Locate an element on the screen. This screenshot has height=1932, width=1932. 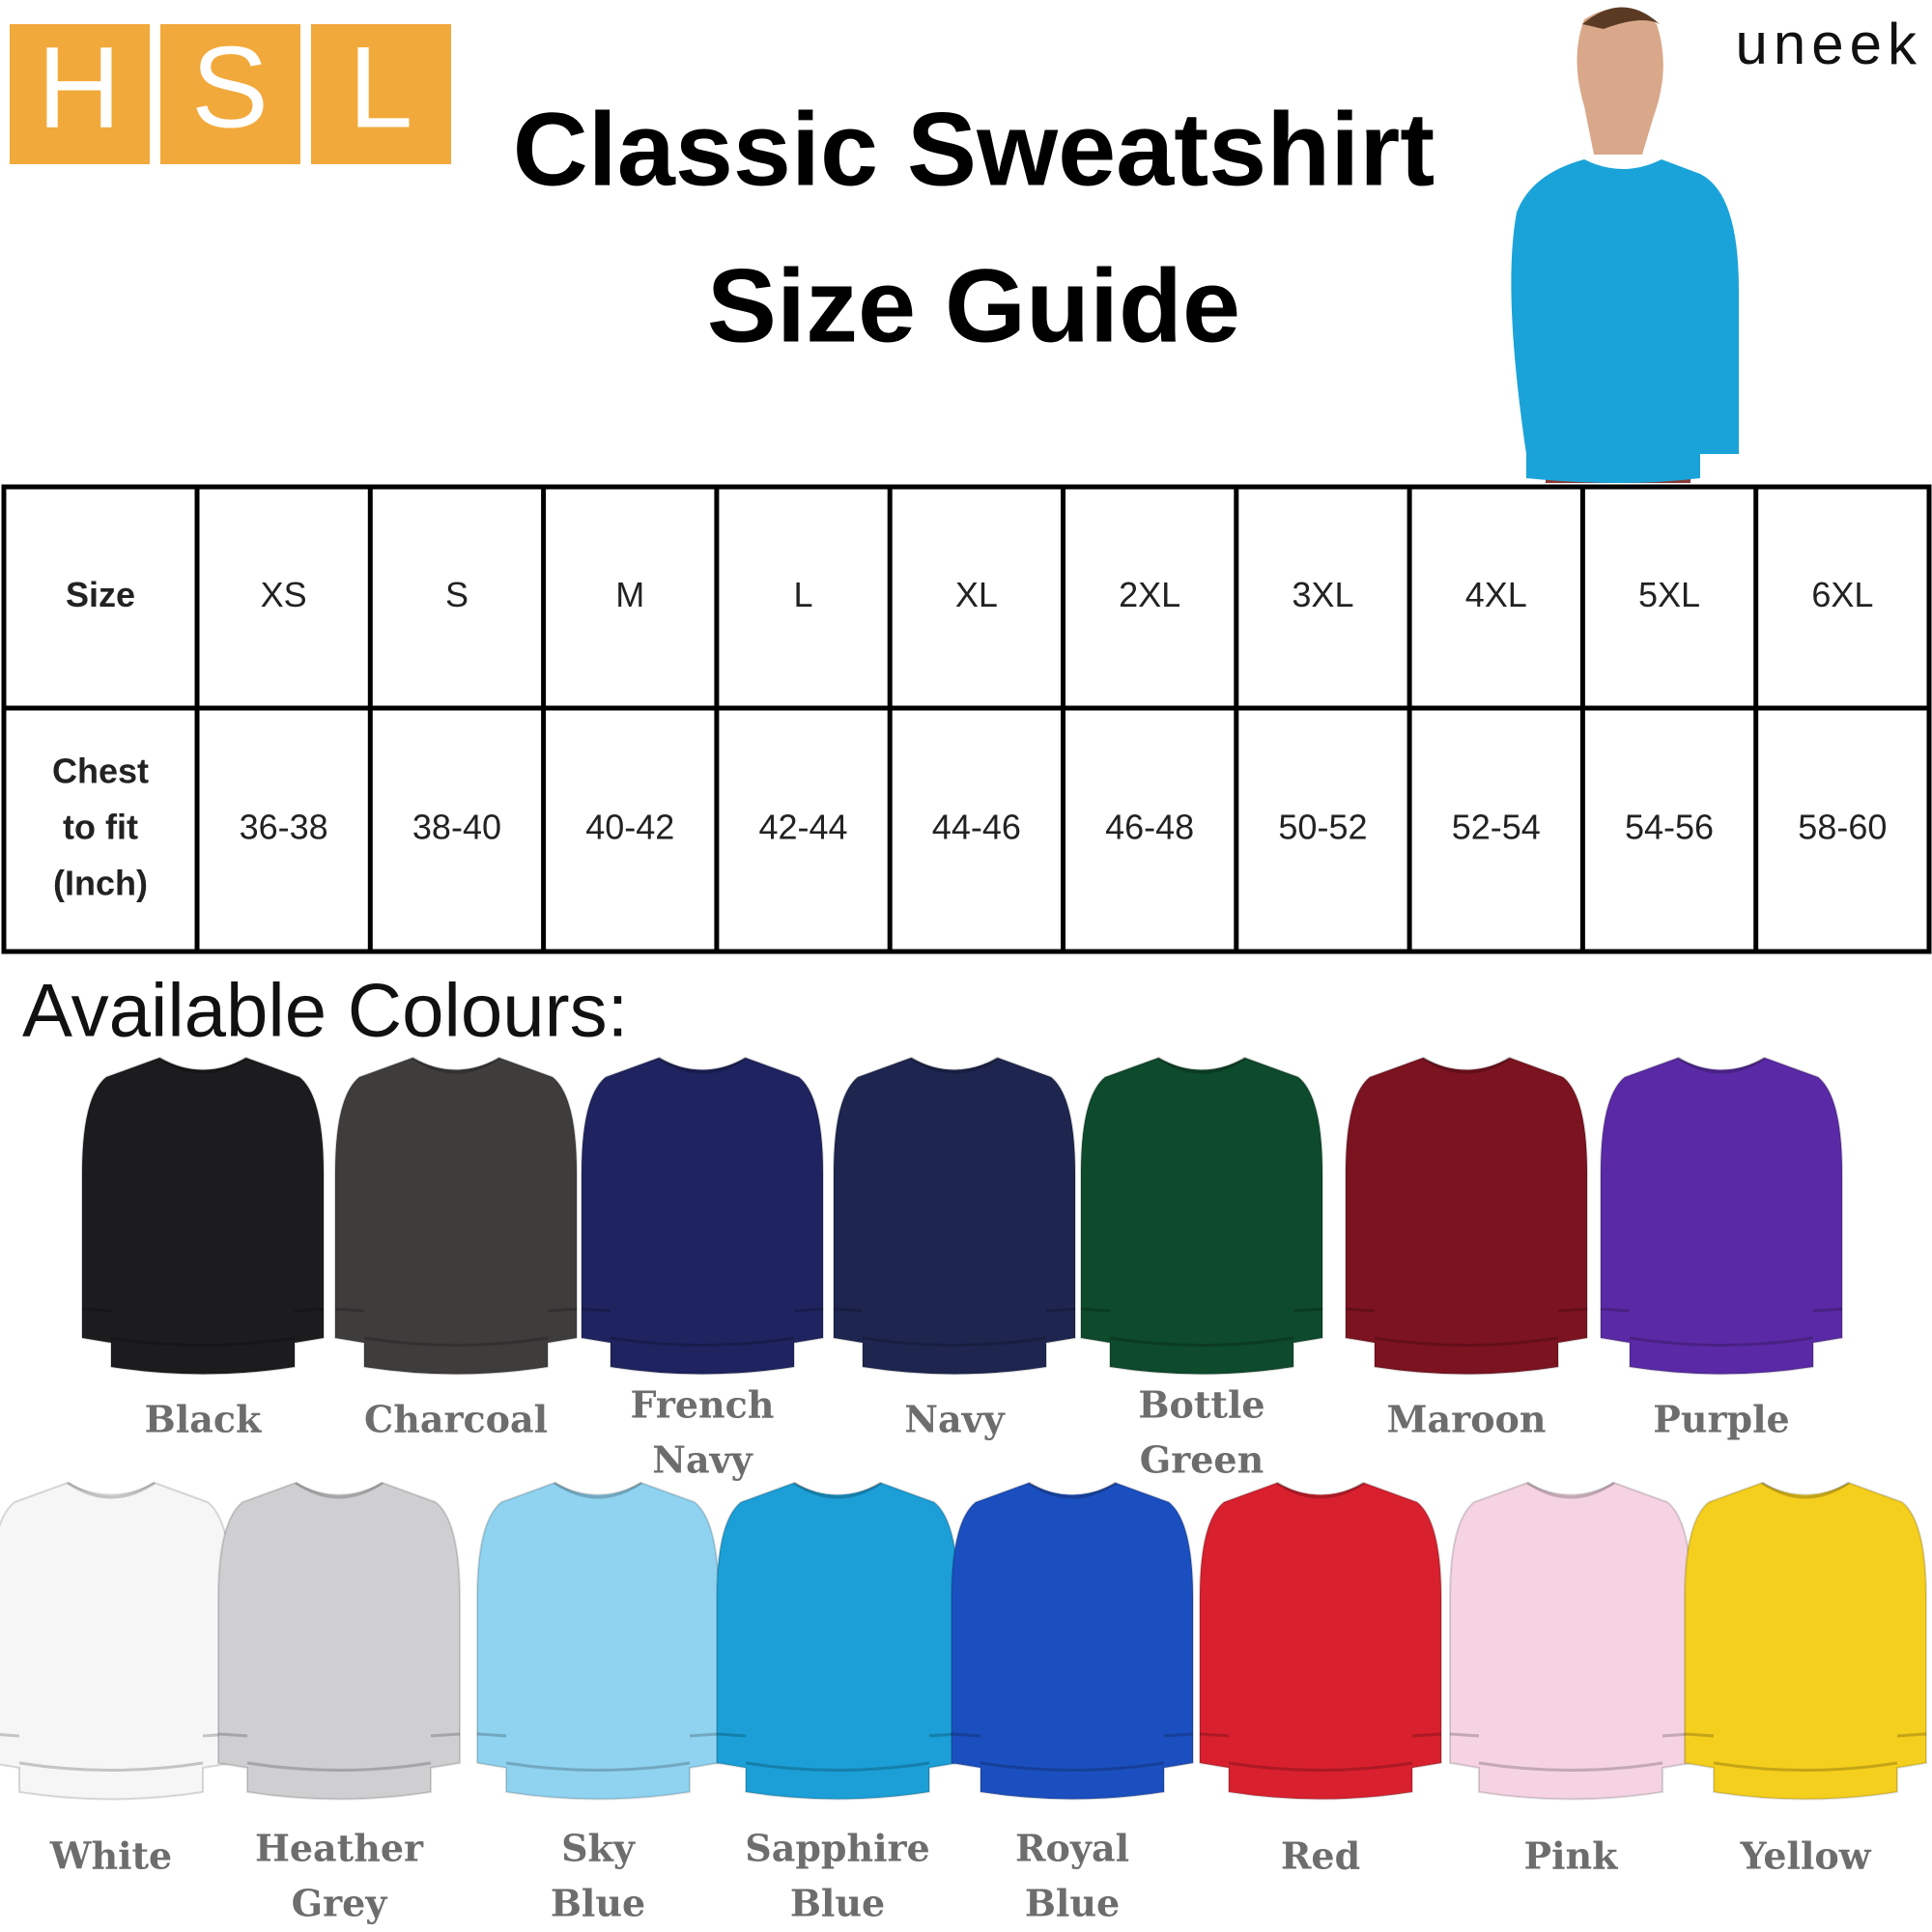
size-cell: 4XL is located at coordinates (1496, 594).